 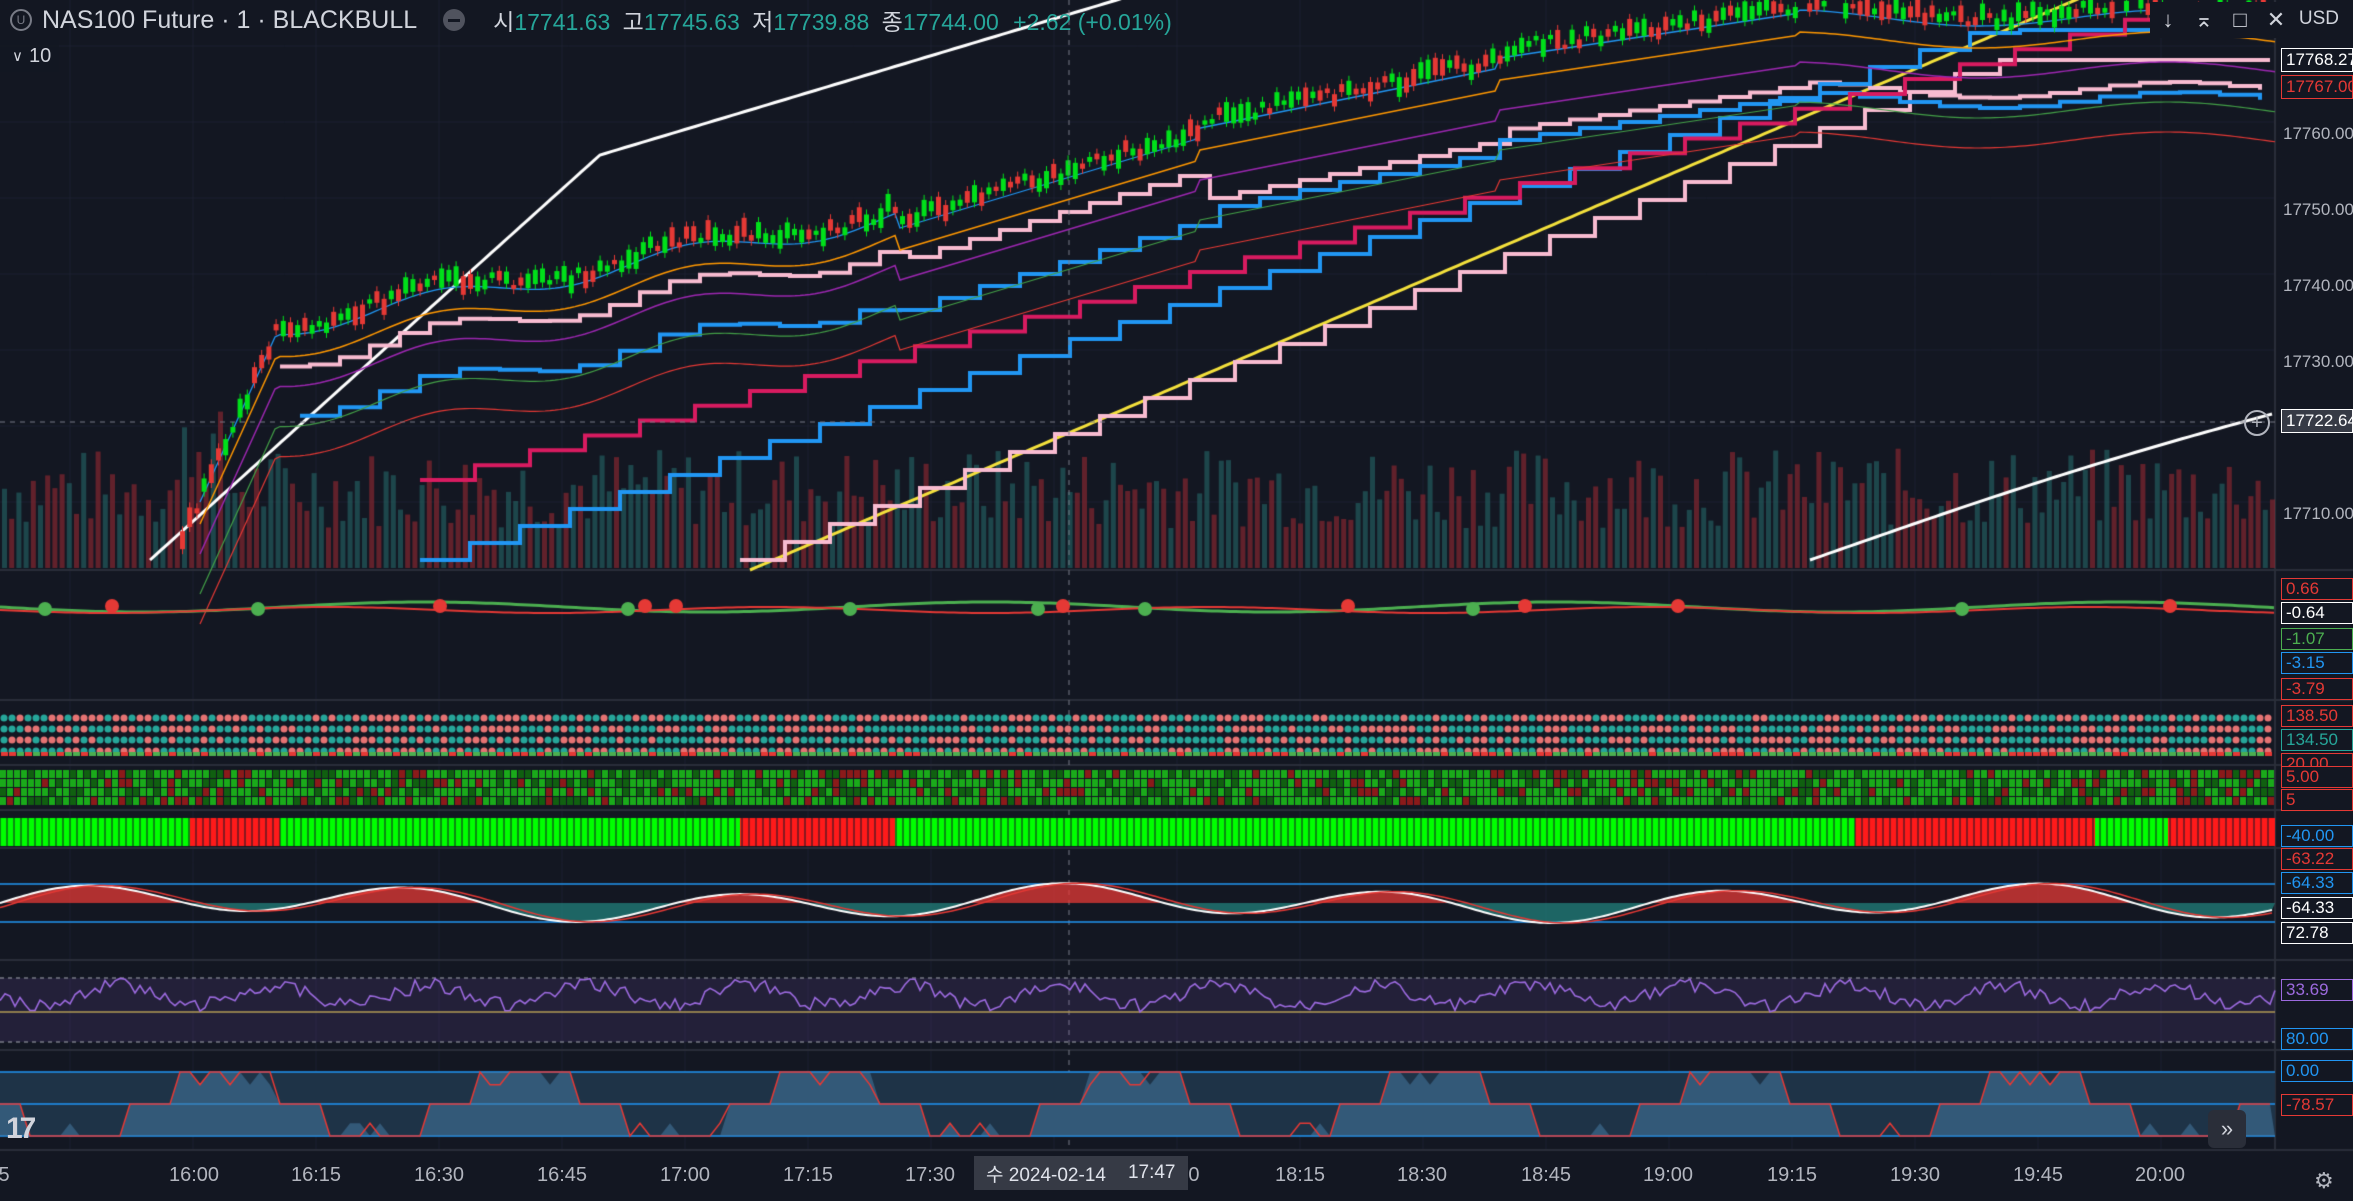 What do you see at coordinates (2317, 777) in the screenshot?
I see `pane-value-label: 5.00` at bounding box center [2317, 777].